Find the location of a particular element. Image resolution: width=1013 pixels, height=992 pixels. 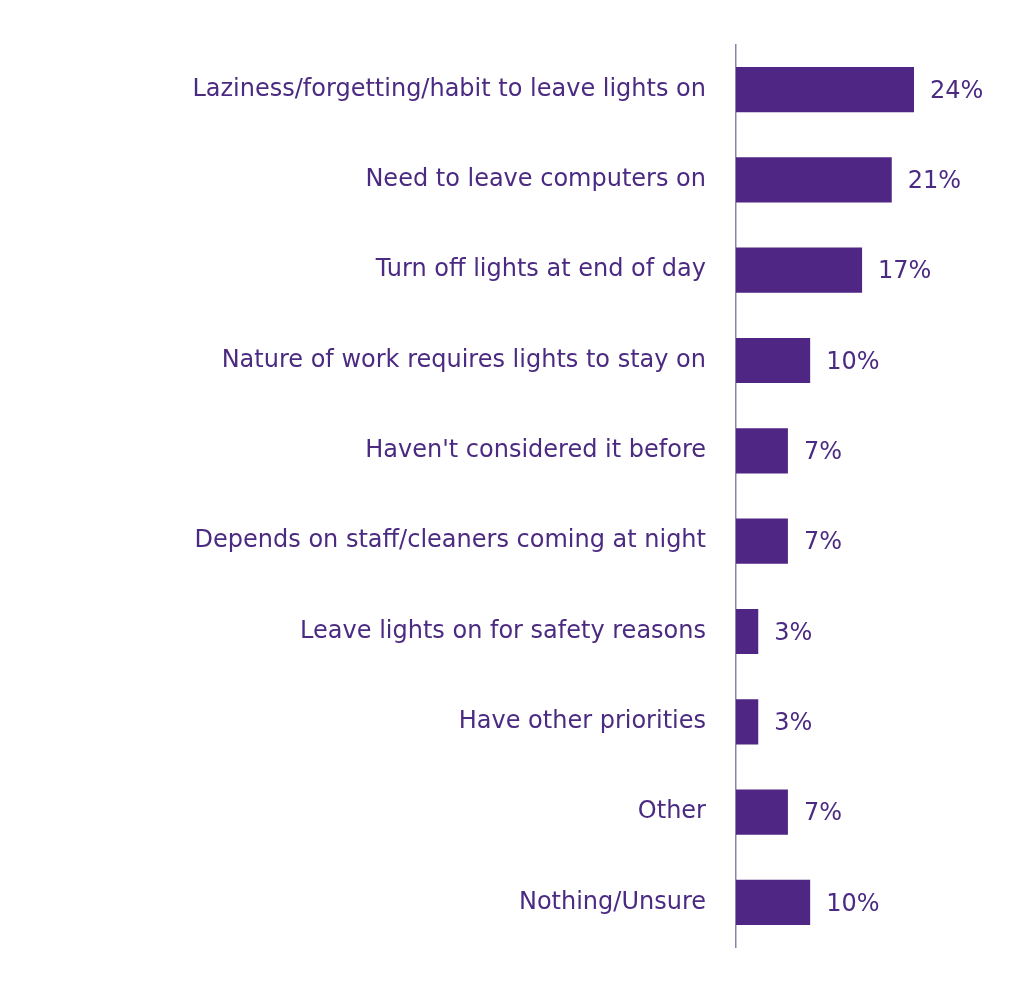

y-tick-label: Need to leave computers on is located at coordinates (535, 178).